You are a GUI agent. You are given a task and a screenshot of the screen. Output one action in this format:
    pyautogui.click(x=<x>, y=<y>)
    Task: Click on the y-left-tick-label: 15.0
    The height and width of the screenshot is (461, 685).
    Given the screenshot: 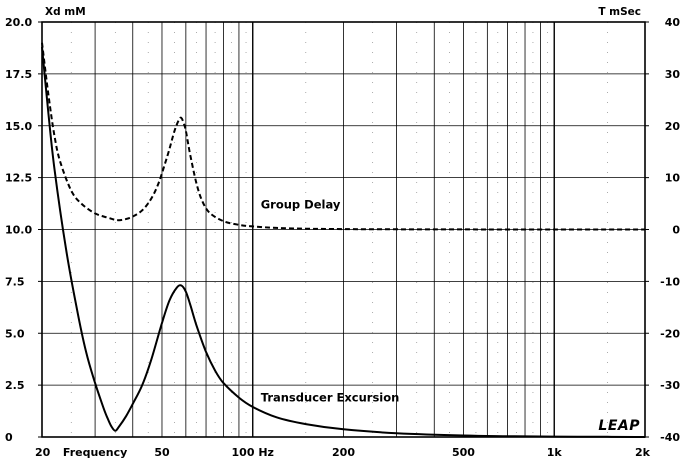 What is the action you would take?
    pyautogui.click(x=18, y=126)
    